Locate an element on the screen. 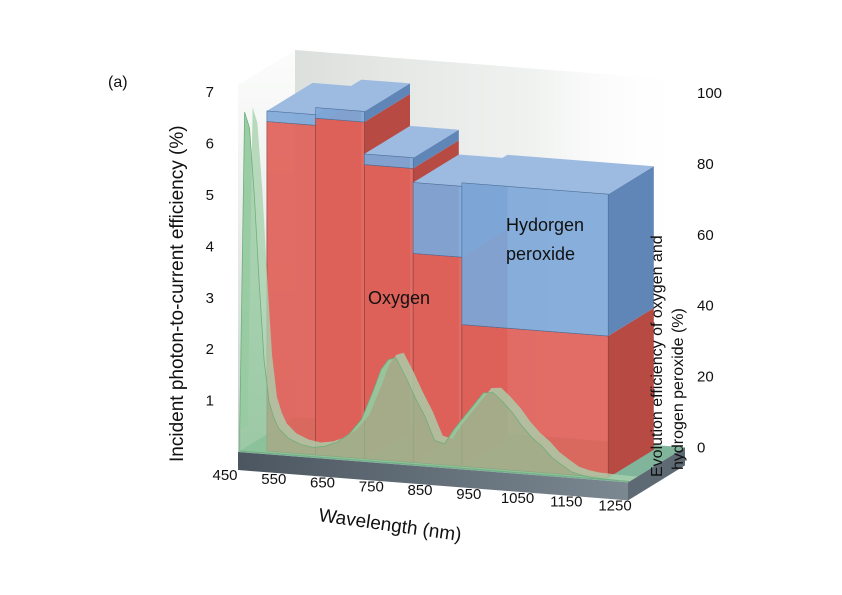 This screenshot has height=595, width=842. region-label-oxygen: Oxygen is located at coordinates (399, 298).